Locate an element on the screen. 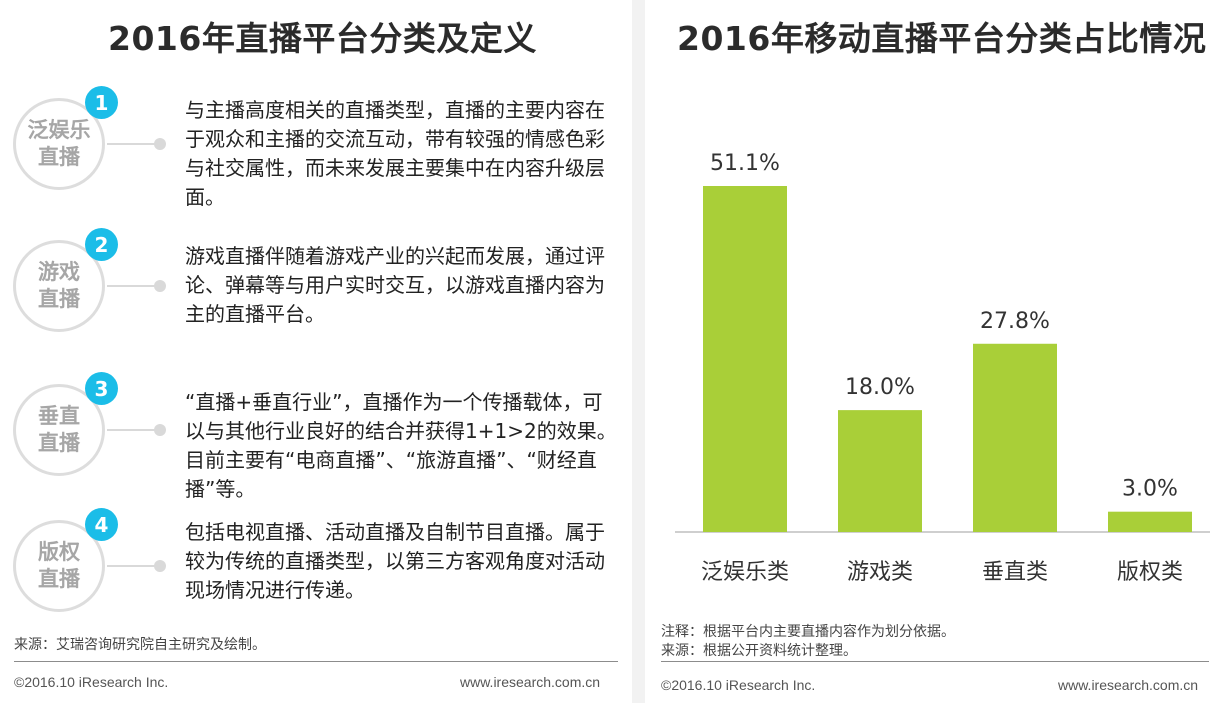  category-name-line1: 游戏 is located at coordinates (59, 272).